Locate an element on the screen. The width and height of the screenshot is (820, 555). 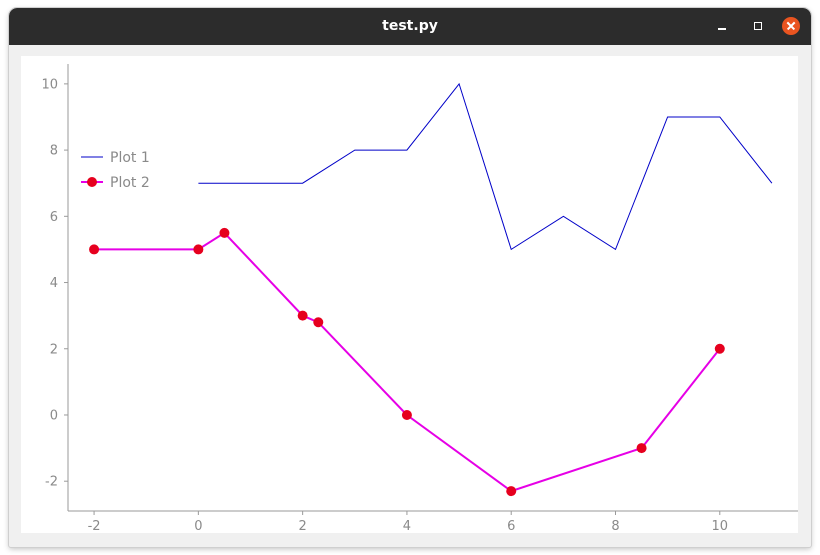
x-tick-label: 0 is located at coordinates (198, 526).